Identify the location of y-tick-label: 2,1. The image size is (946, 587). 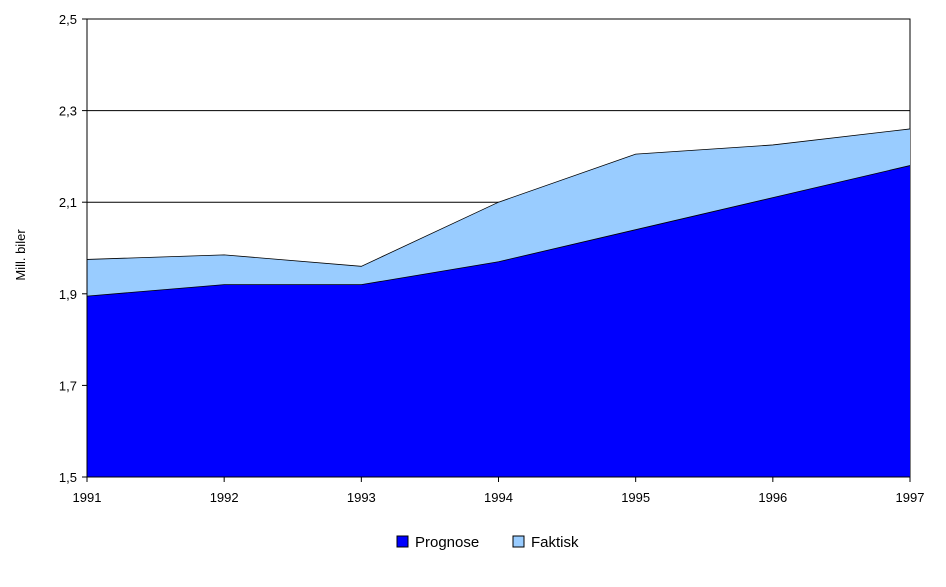
(68, 202).